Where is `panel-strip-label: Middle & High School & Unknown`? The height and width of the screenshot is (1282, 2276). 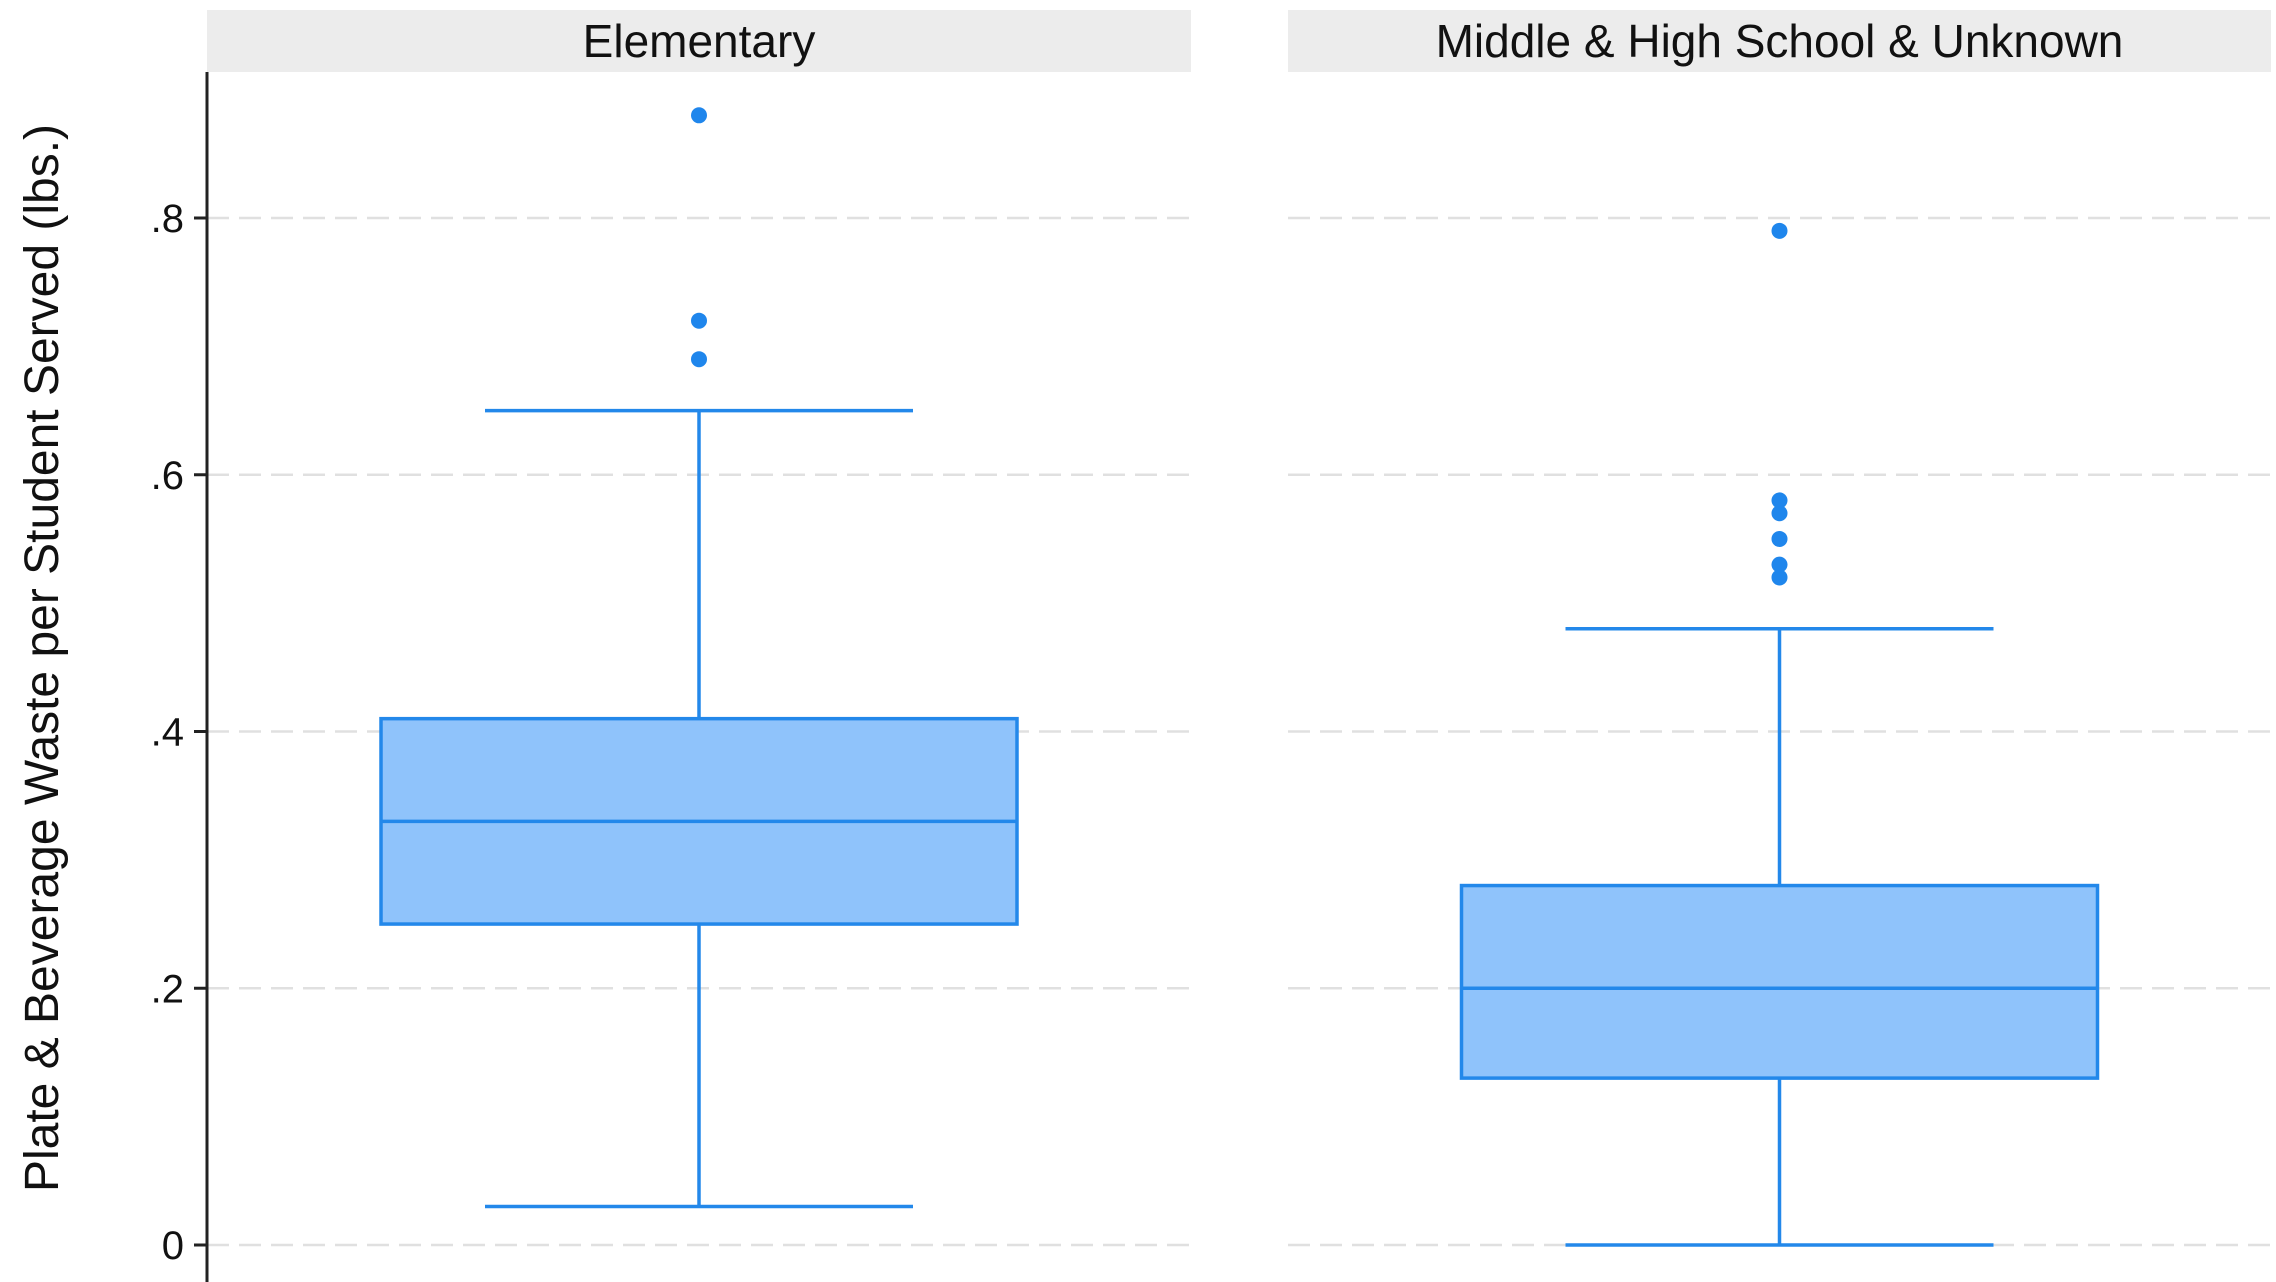
panel-strip-label: Middle & High School & Unknown is located at coordinates (1780, 41).